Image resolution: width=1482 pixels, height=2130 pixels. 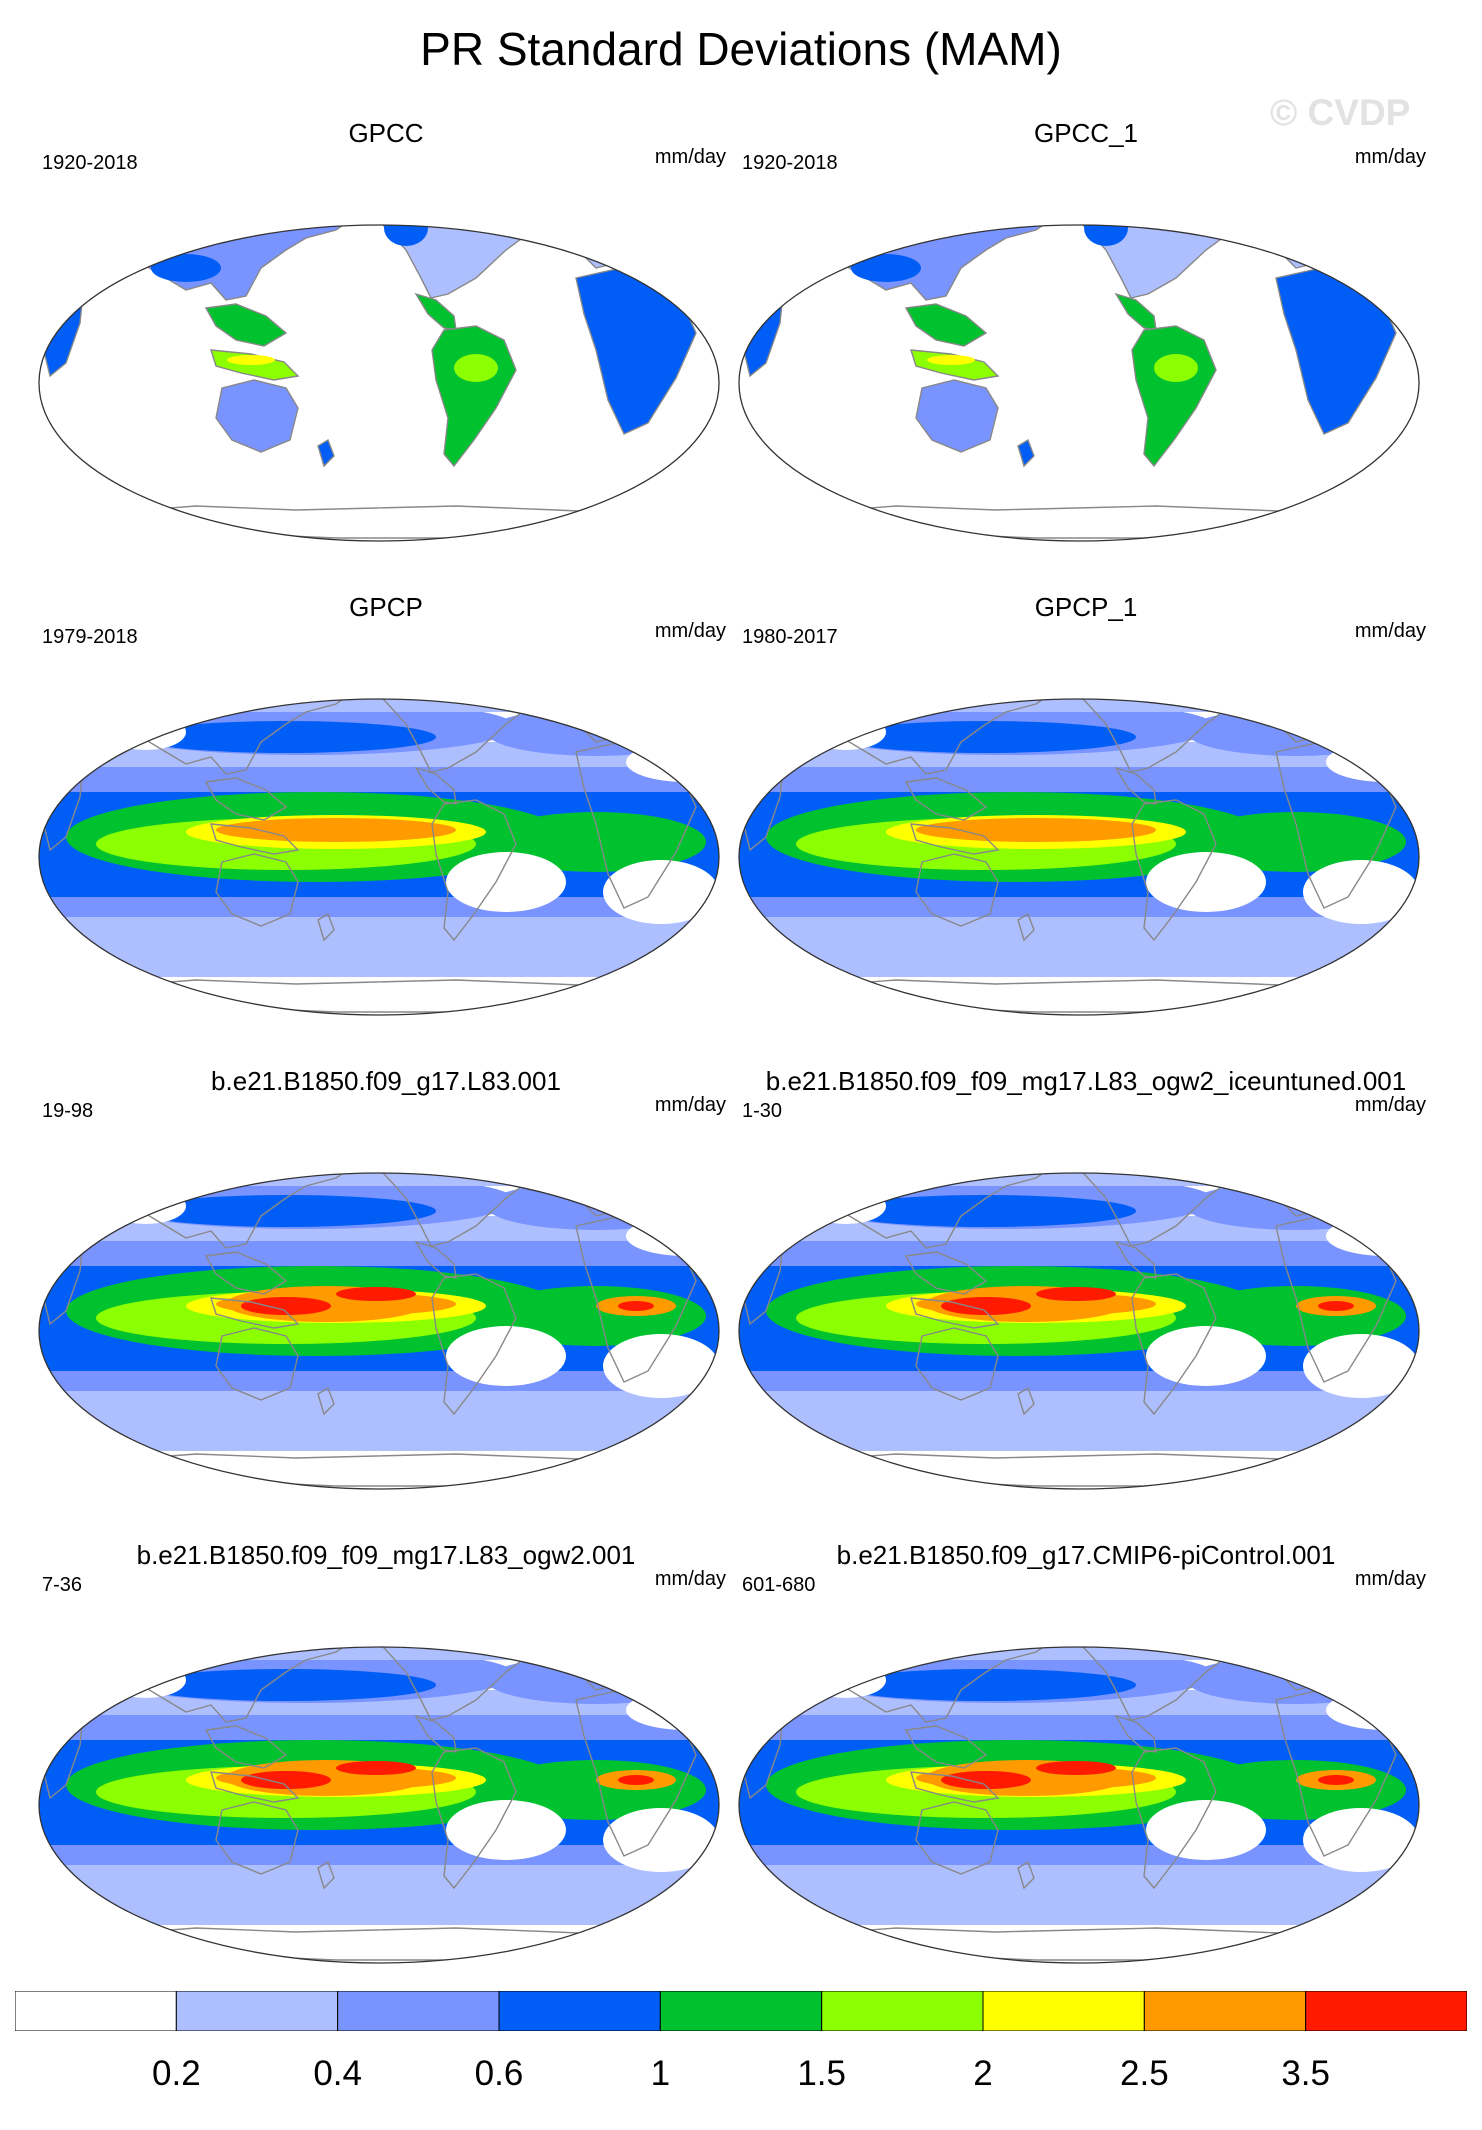 What do you see at coordinates (779, 1585) in the screenshot?
I see `period-label: 601-680` at bounding box center [779, 1585].